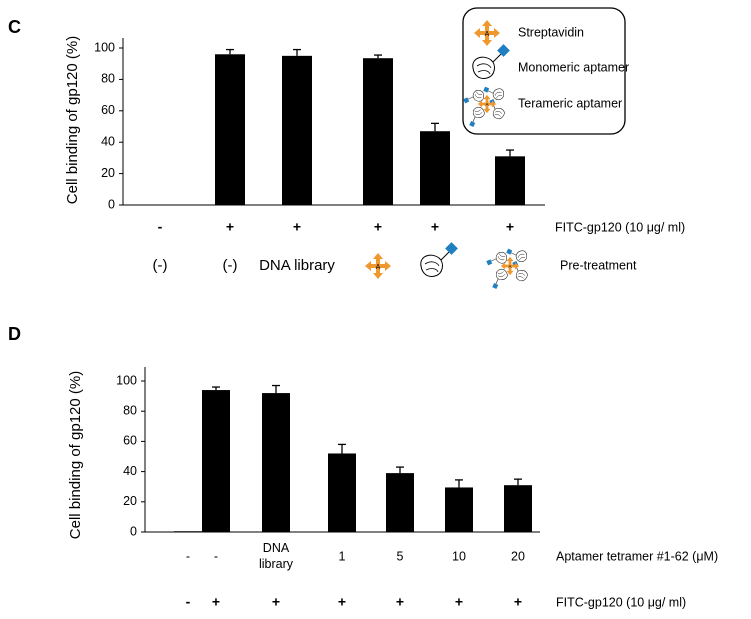 This screenshot has width=751, height=619. I want to click on row-cell: 5, so click(400, 556).